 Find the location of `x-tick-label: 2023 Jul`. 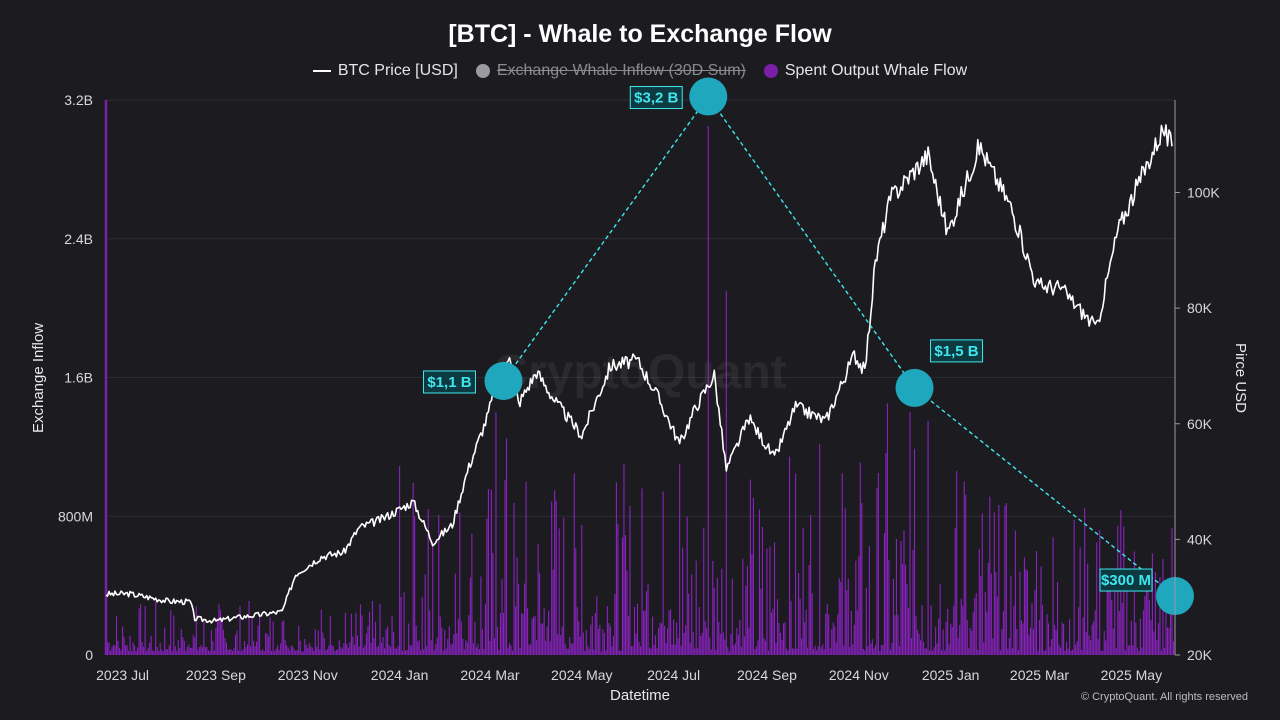

x-tick-label: 2023 Jul is located at coordinates (122, 675).